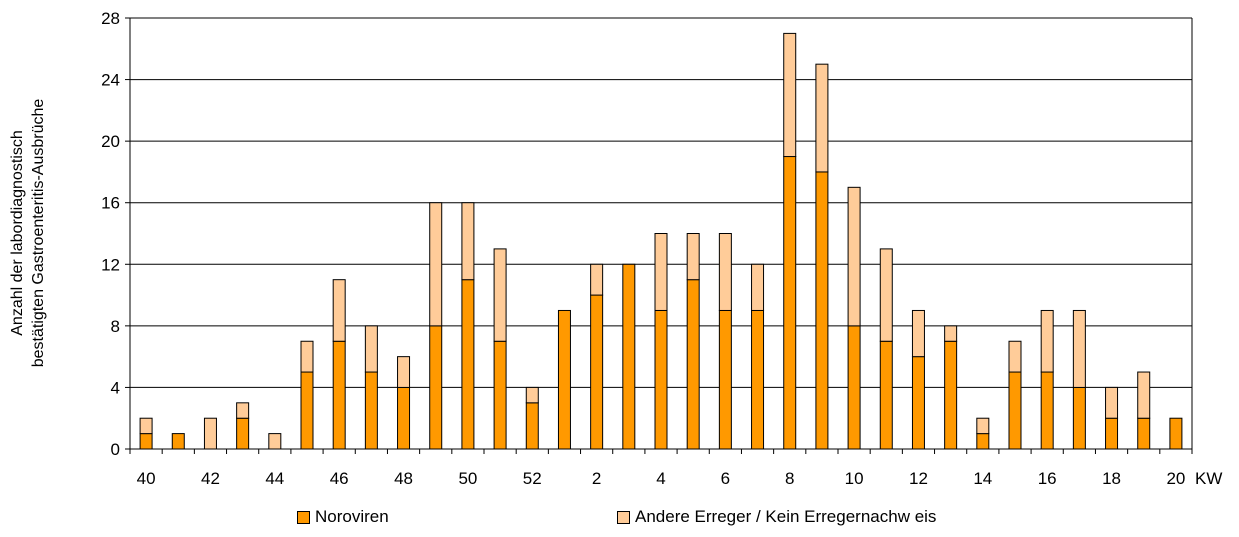 The width and height of the screenshot is (1239, 537). What do you see at coordinates (403, 478) in the screenshot?
I see `x-tick-label: 48` at bounding box center [403, 478].